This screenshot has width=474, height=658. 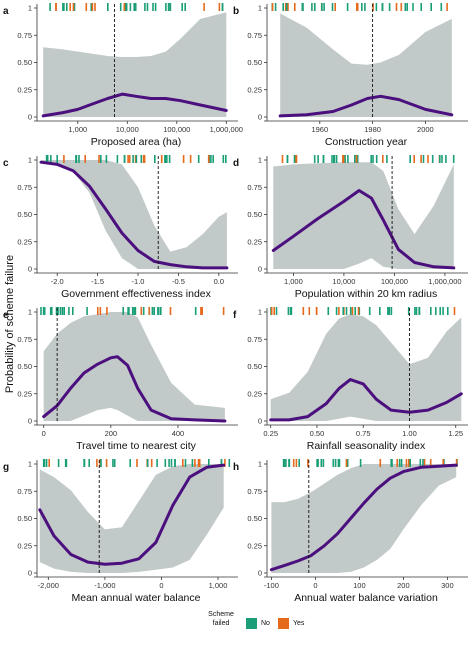 What do you see at coordinates (221, 623) in the screenshot?
I see `legend-title-line2: failed` at bounding box center [221, 623].